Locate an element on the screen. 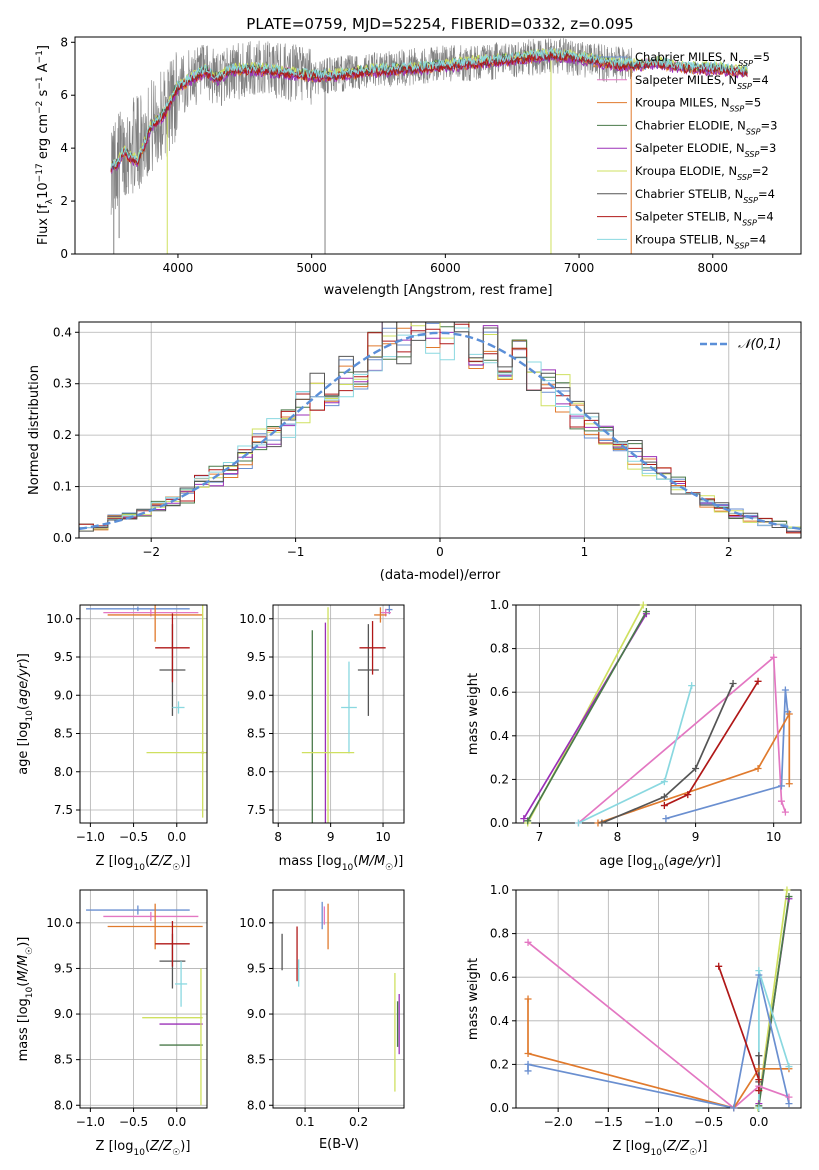 This screenshot has height=1170, width=819. y-tick-label: 6 is located at coordinates (64, 95).